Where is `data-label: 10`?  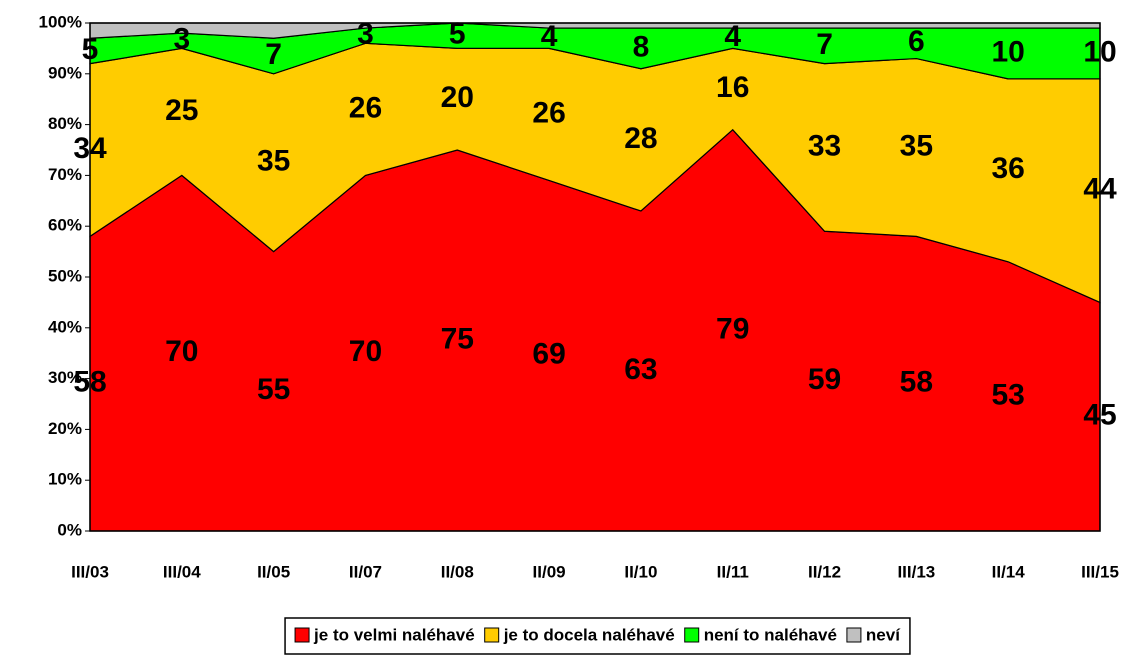
data-label: 10 is located at coordinates (1007, 51).